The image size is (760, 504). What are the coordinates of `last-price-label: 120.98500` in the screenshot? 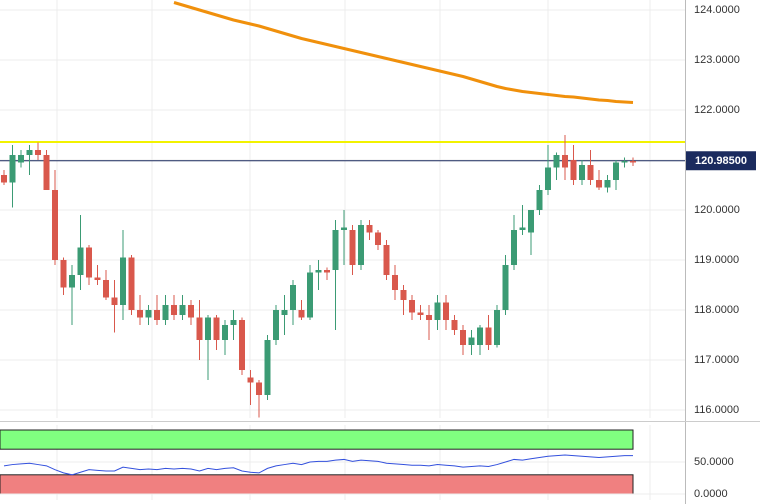 It's located at (721, 161).